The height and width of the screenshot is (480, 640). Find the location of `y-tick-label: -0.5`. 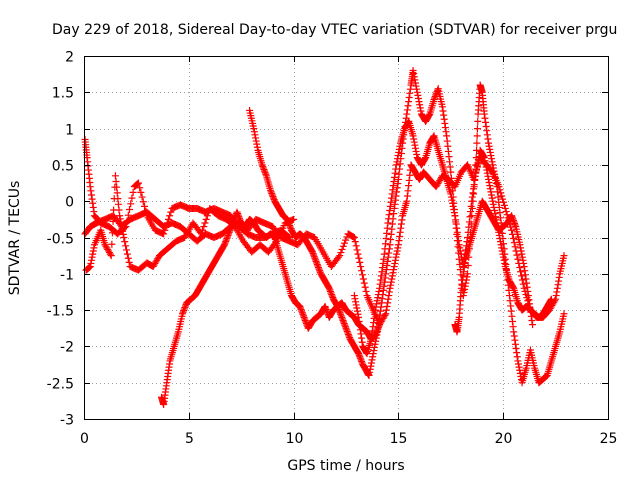

y-tick-label: -0.5 is located at coordinates (60, 240).